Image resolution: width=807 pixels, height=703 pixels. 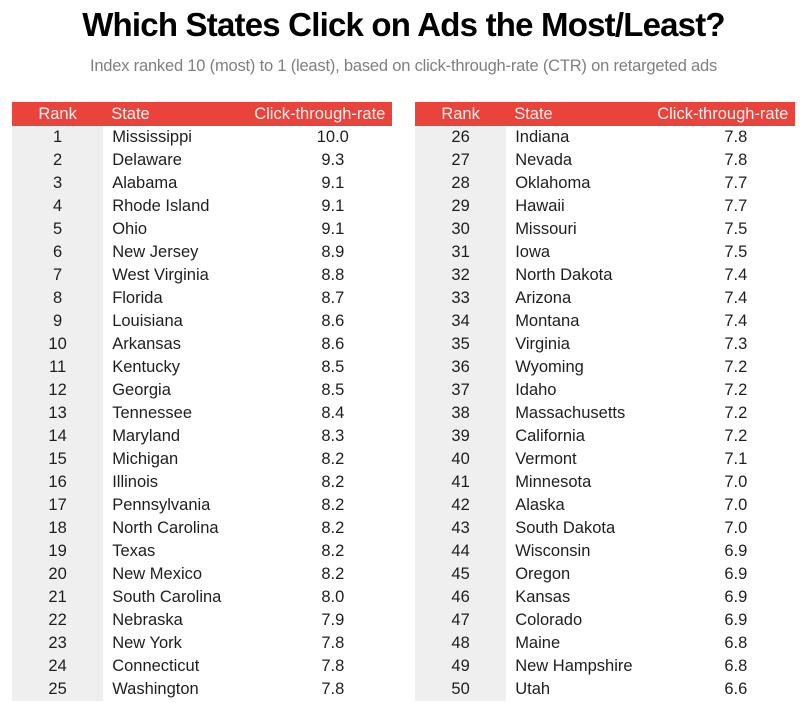 I want to click on state-cell: Rhode Island, so click(x=161, y=206).